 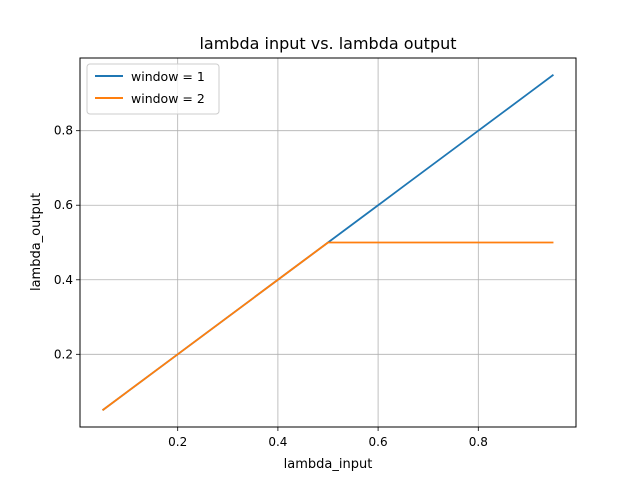 I want to click on legend-label-window-1: window = 1, so click(x=168, y=76).